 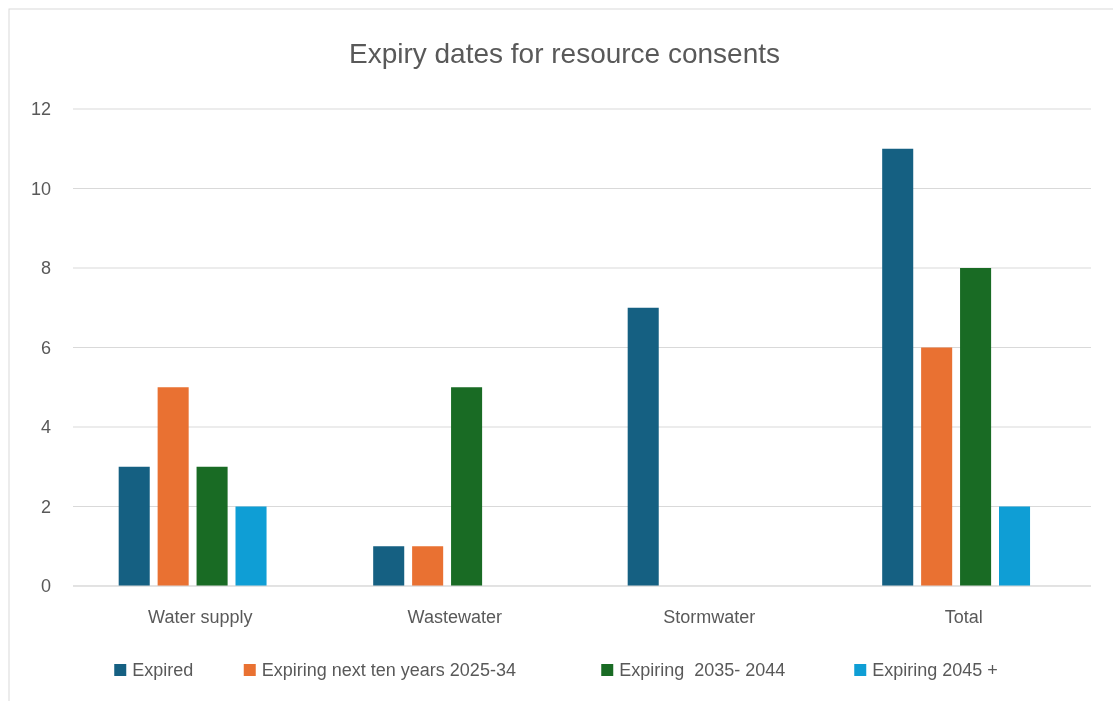 I want to click on y-tick-label: 8, so click(x=45, y=268).